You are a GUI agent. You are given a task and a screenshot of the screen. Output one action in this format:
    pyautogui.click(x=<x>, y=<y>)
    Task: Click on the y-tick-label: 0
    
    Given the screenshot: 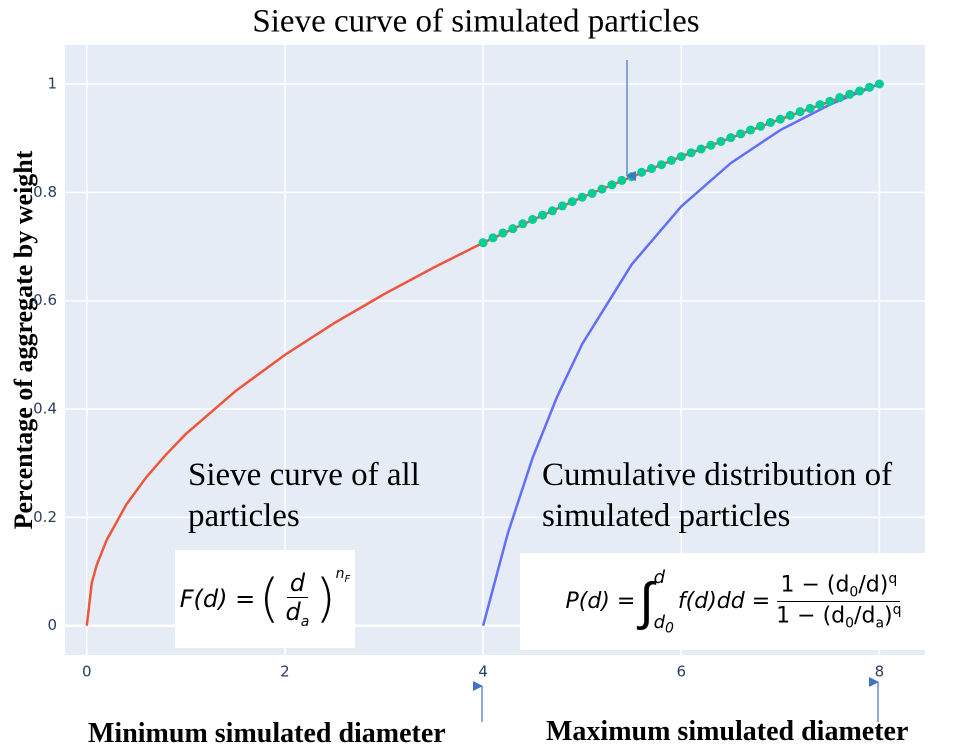 What is the action you would take?
    pyautogui.click(x=52, y=625)
    